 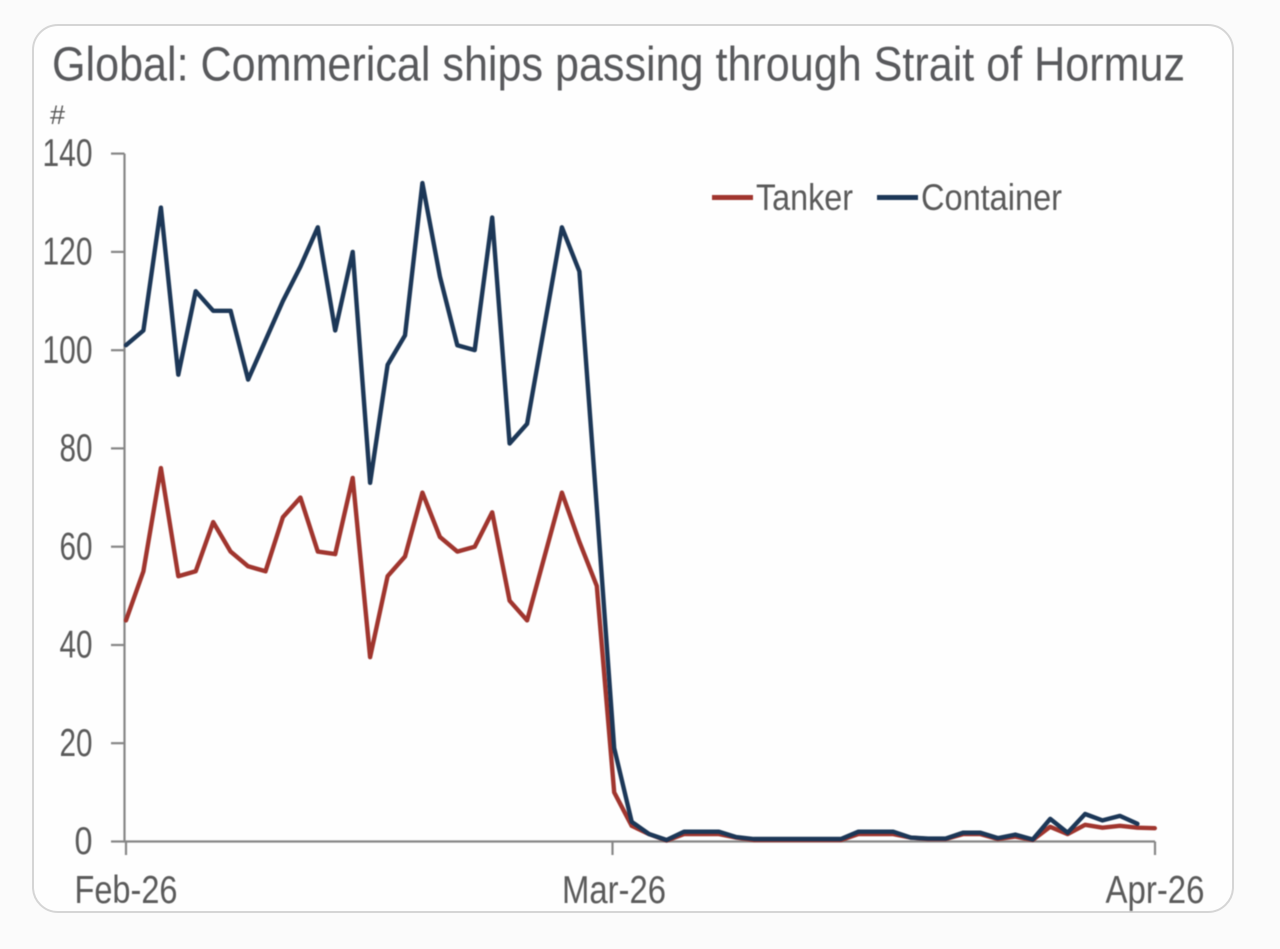 I want to click on svg-text: Apr-26, so click(x=1155, y=890).